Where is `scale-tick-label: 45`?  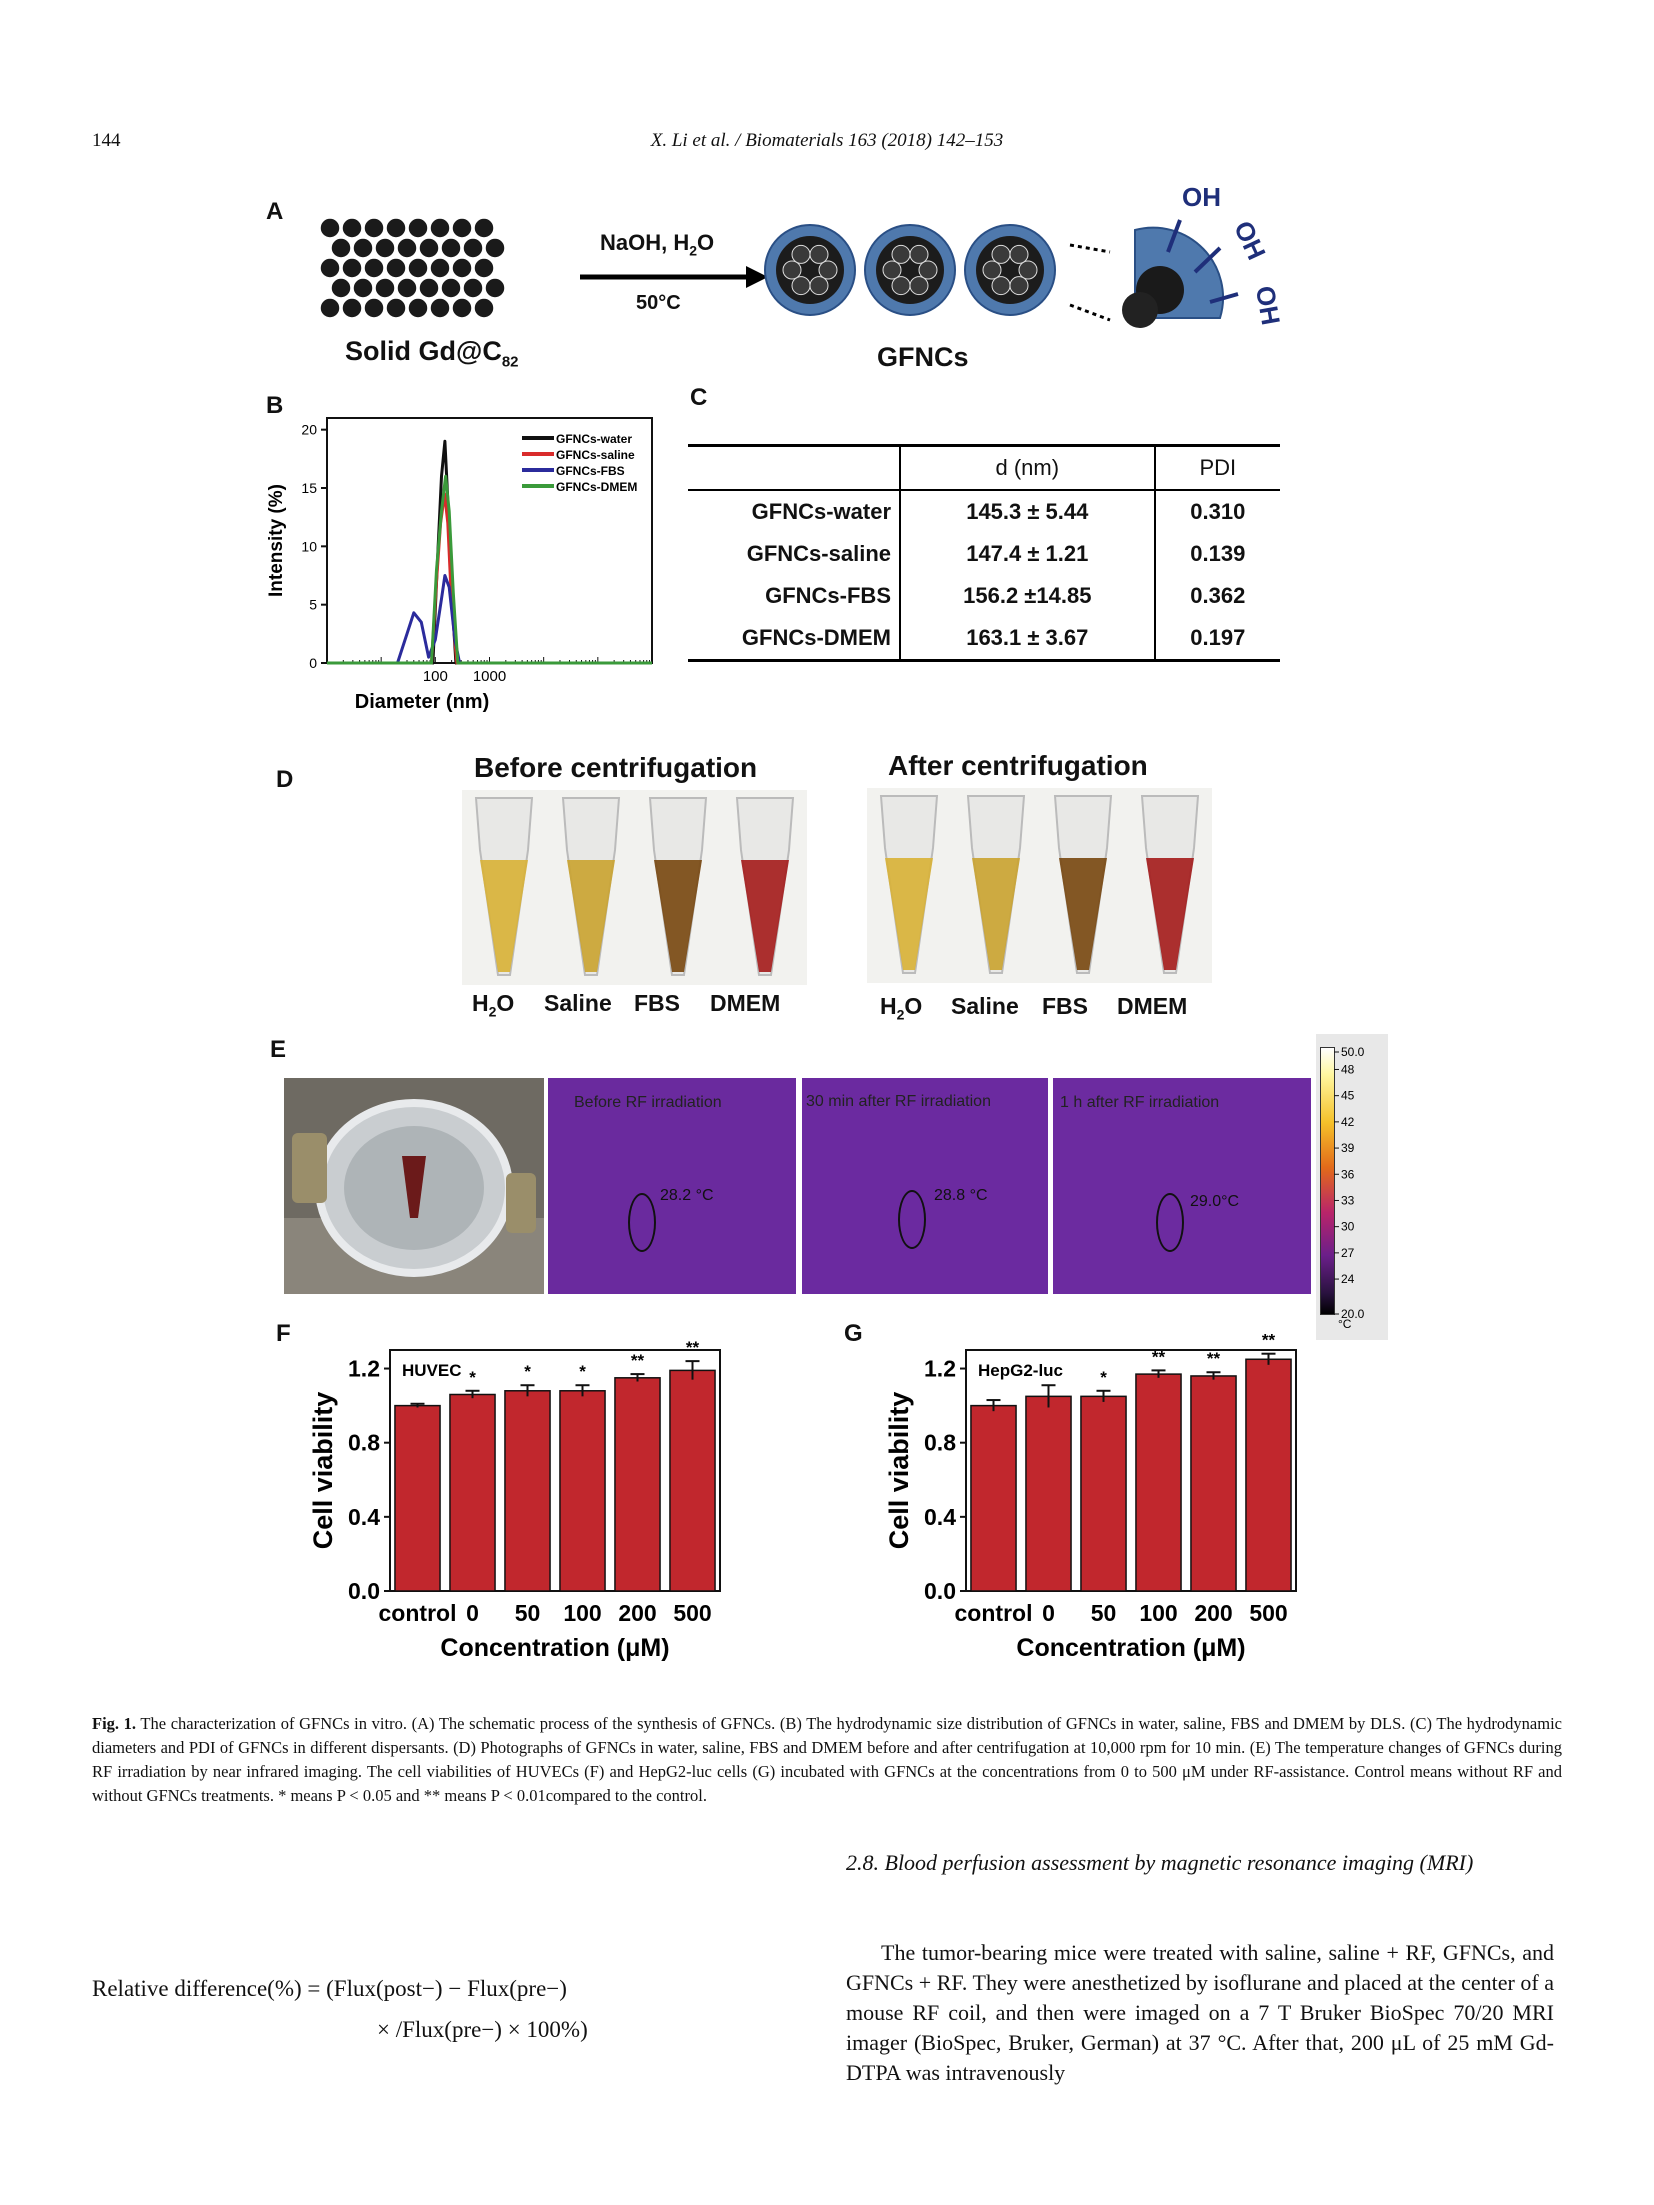 scale-tick-label: 45 is located at coordinates (1348, 1096).